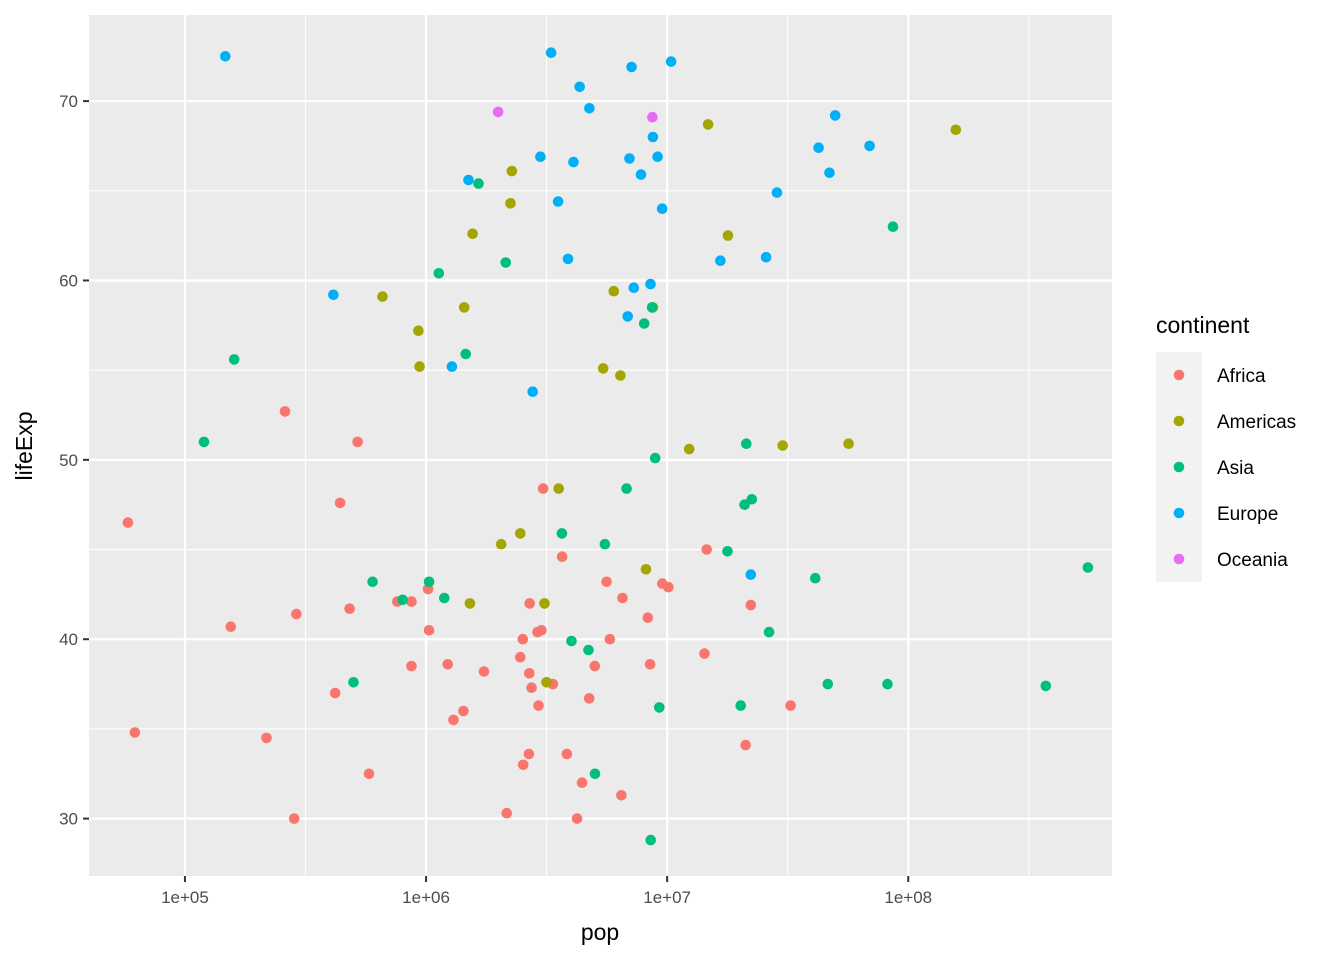  I want to click on legend-label: Europe, so click(1247, 514).